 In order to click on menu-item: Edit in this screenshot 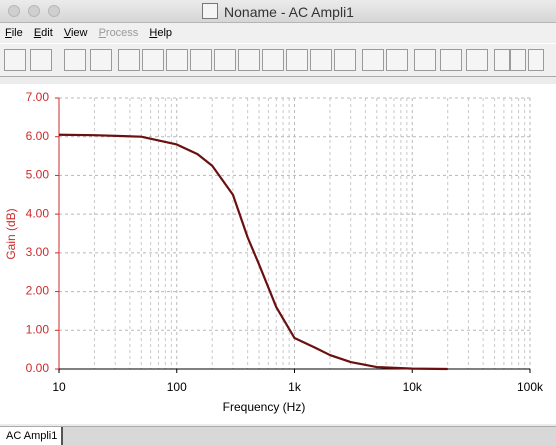, I will do `click(43, 33)`.